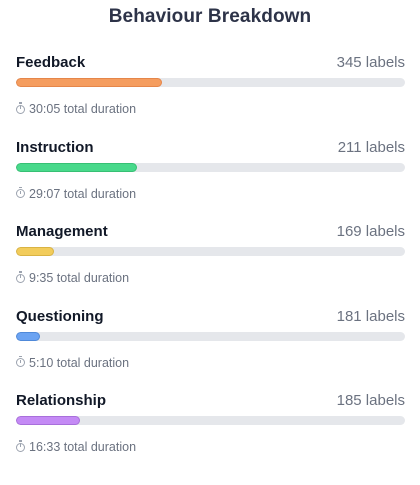  What do you see at coordinates (61, 400) in the screenshot?
I see `behaviour-name: Relationship` at bounding box center [61, 400].